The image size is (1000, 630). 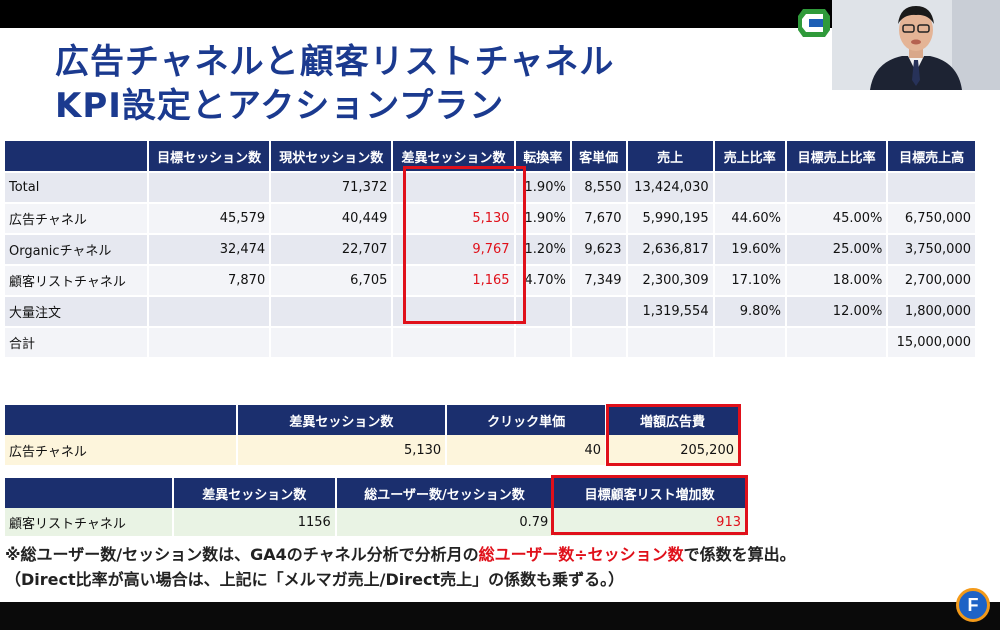 What do you see at coordinates (739, 554) in the screenshot?
I see `footnote-text: で係数を算出。` at bounding box center [739, 554].